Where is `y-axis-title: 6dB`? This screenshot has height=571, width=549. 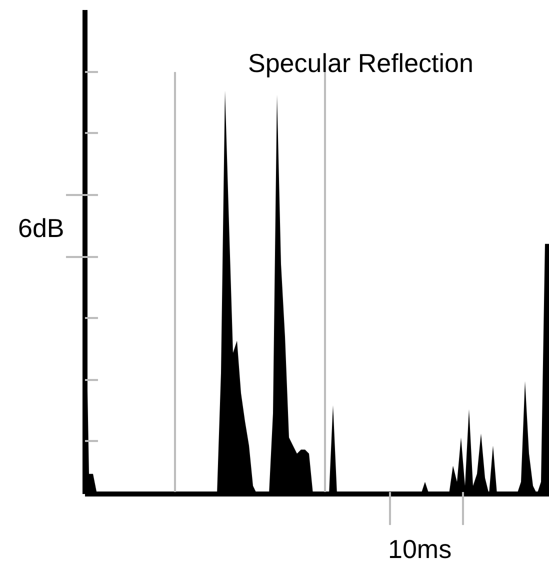 y-axis-title: 6dB is located at coordinates (41, 228).